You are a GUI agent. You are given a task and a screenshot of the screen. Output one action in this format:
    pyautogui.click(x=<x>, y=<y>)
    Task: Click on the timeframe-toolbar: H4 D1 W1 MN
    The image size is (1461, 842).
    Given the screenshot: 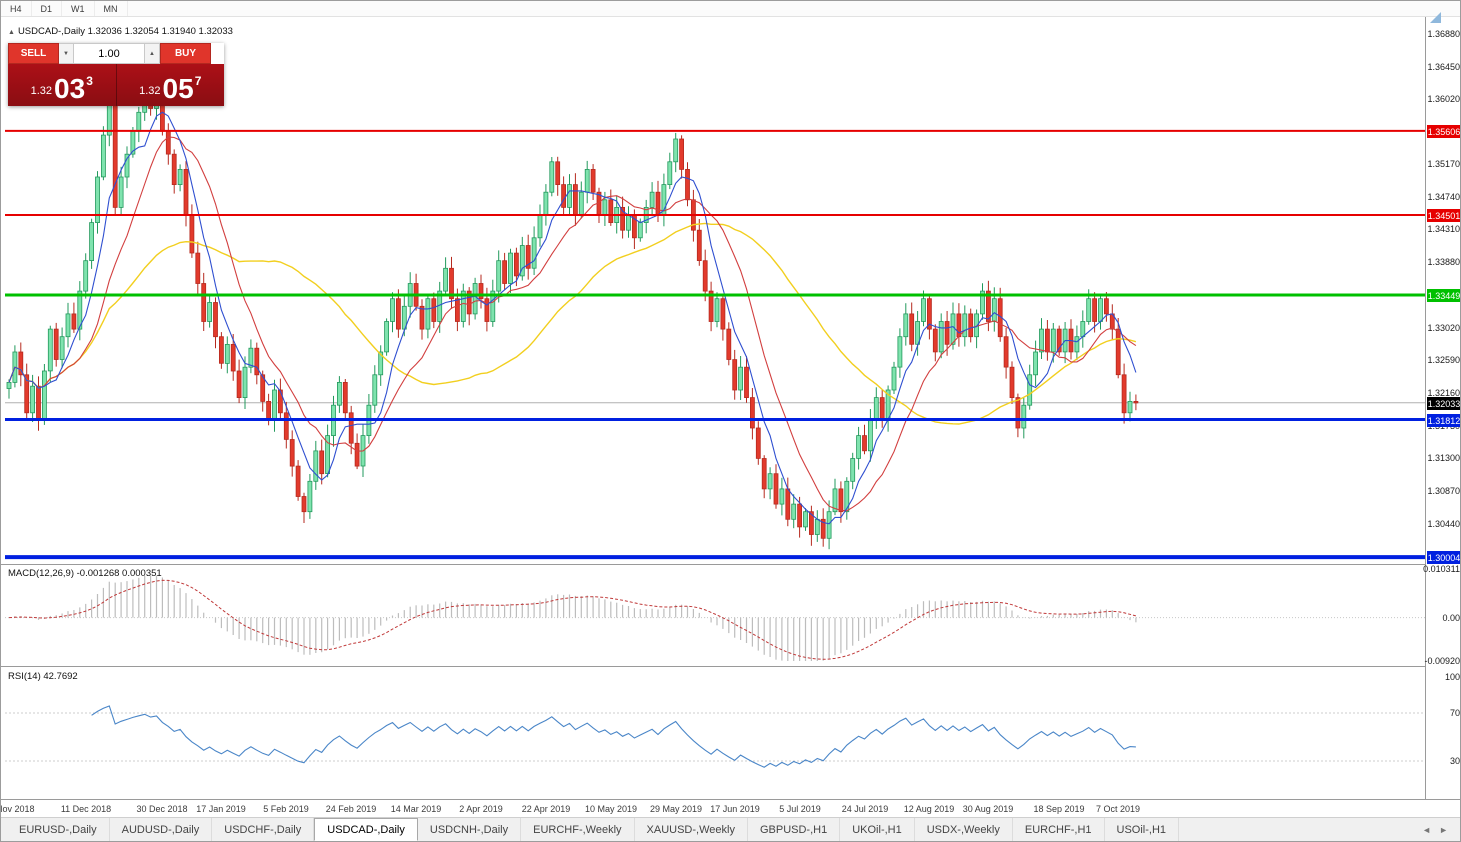 What is the action you would take?
    pyautogui.click(x=730, y=9)
    